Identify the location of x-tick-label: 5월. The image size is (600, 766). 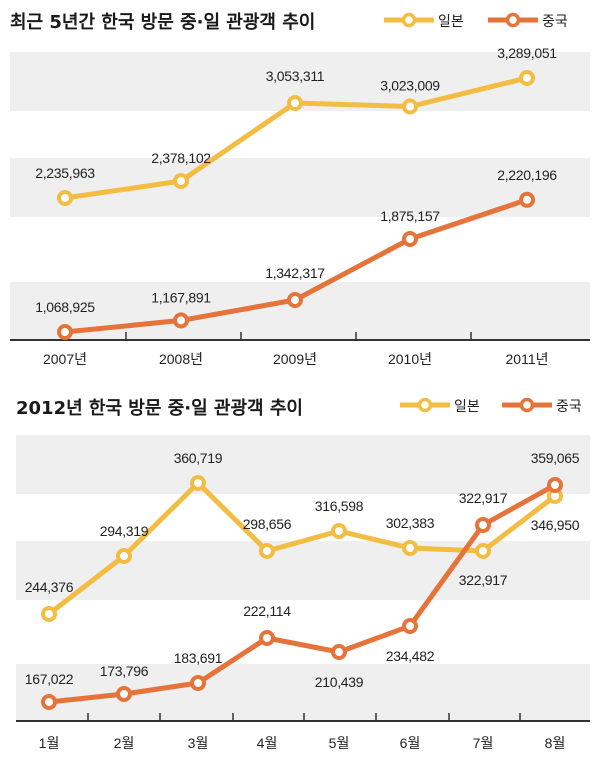
(339, 743).